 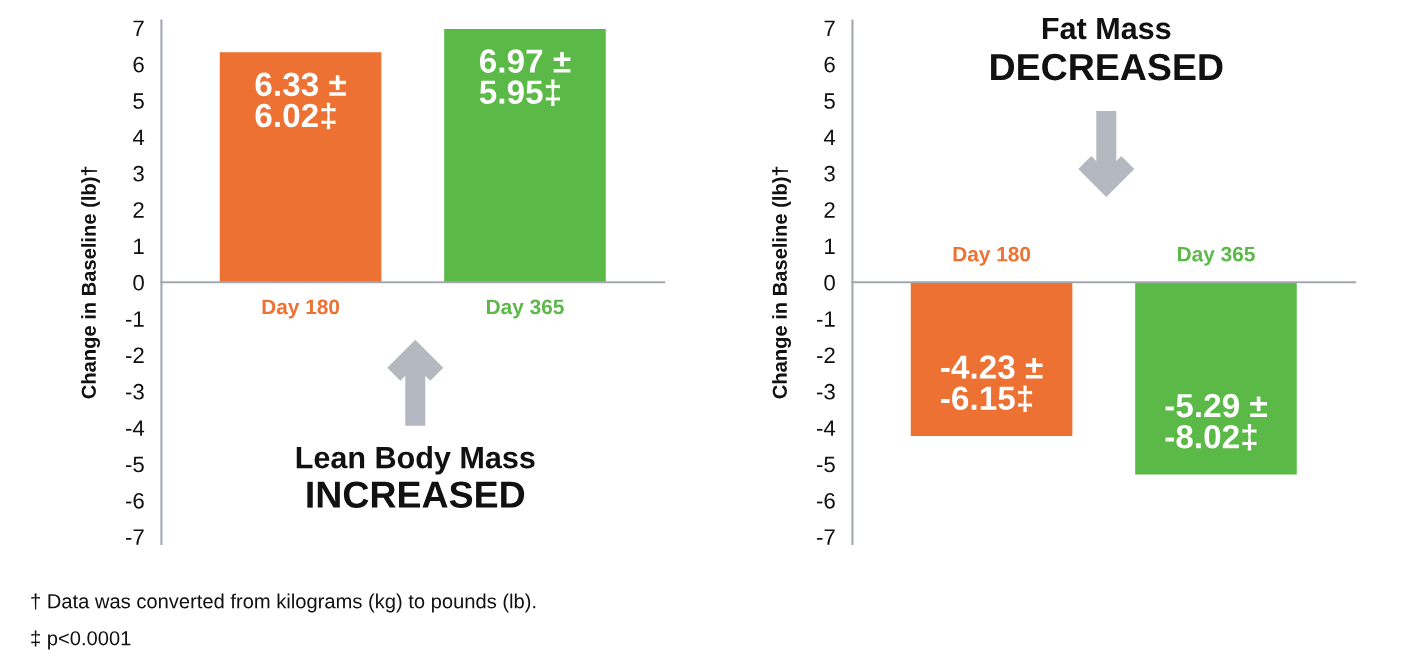 What do you see at coordinates (416, 494) in the screenshot?
I see `text: INCREASED` at bounding box center [416, 494].